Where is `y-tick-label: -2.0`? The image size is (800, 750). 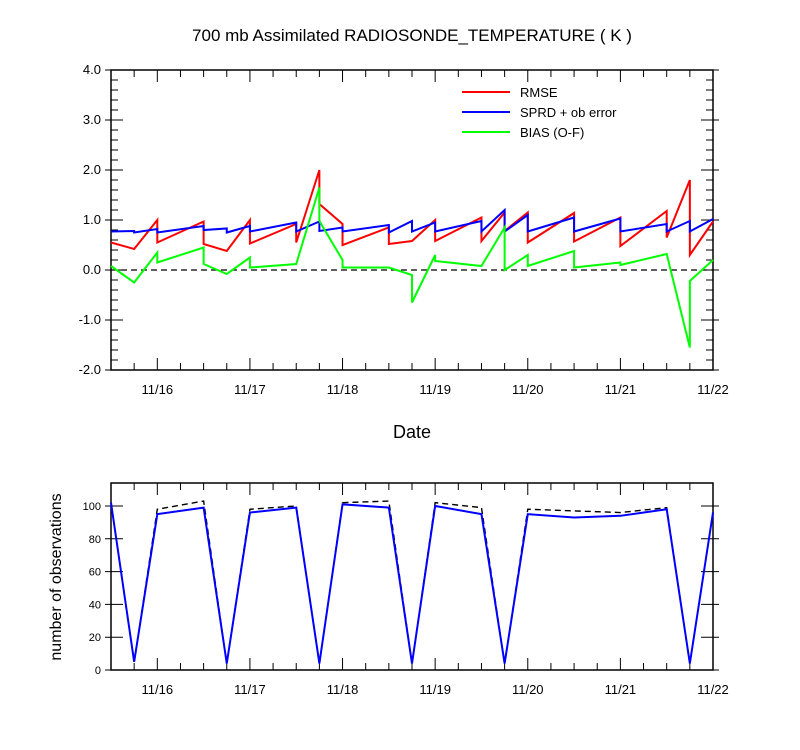 y-tick-label: -2.0 is located at coordinates (90, 369).